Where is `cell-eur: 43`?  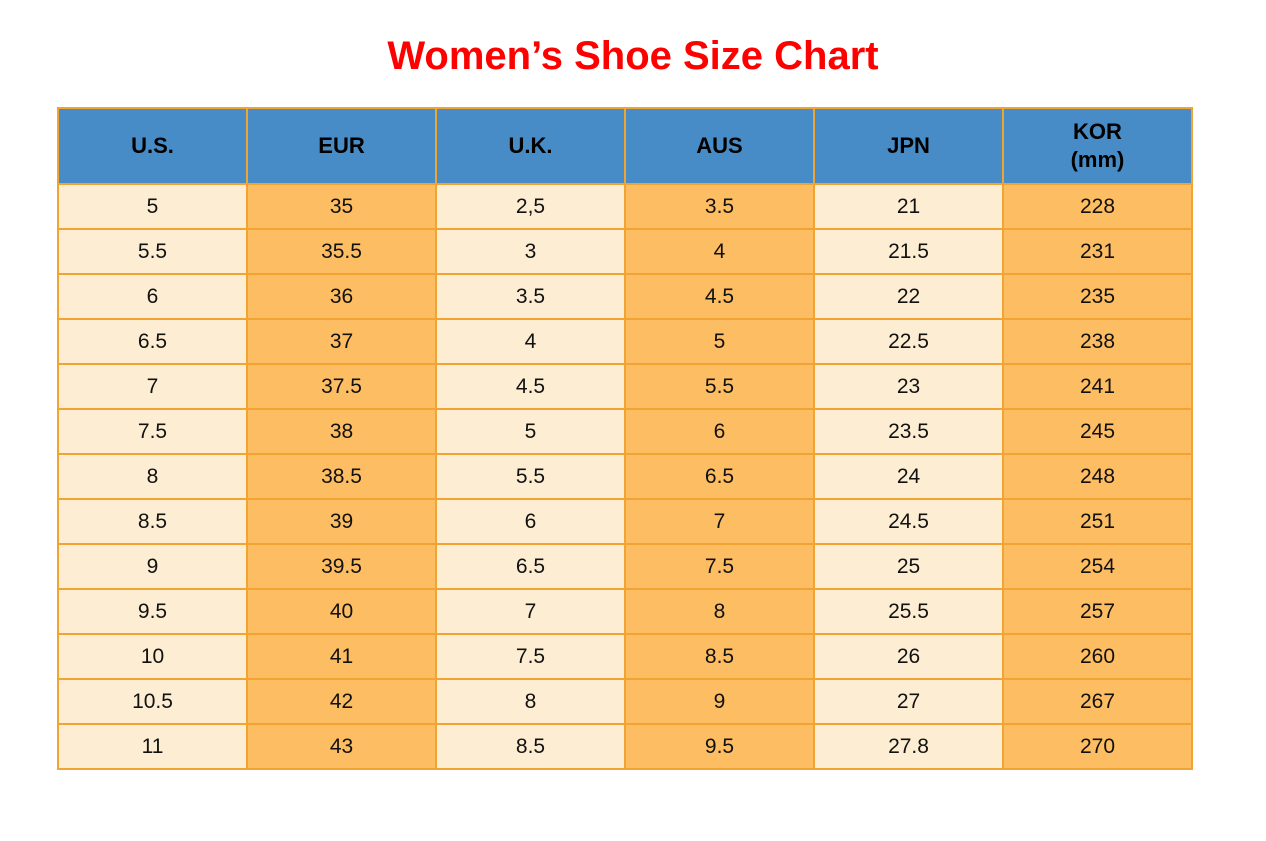 cell-eur: 43 is located at coordinates (341, 746).